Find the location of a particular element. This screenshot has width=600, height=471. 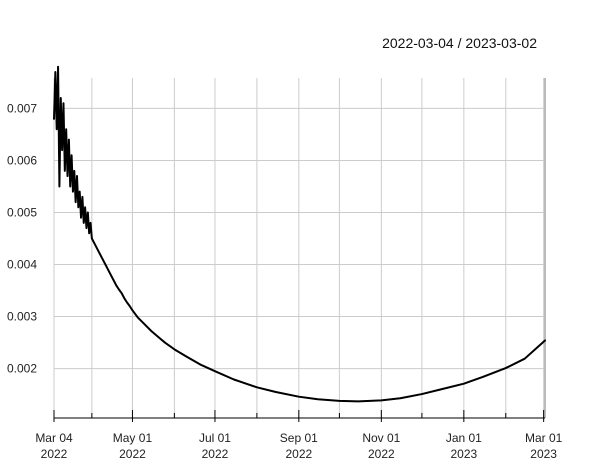

y-tick-label: 0.002 is located at coordinates (22, 369).